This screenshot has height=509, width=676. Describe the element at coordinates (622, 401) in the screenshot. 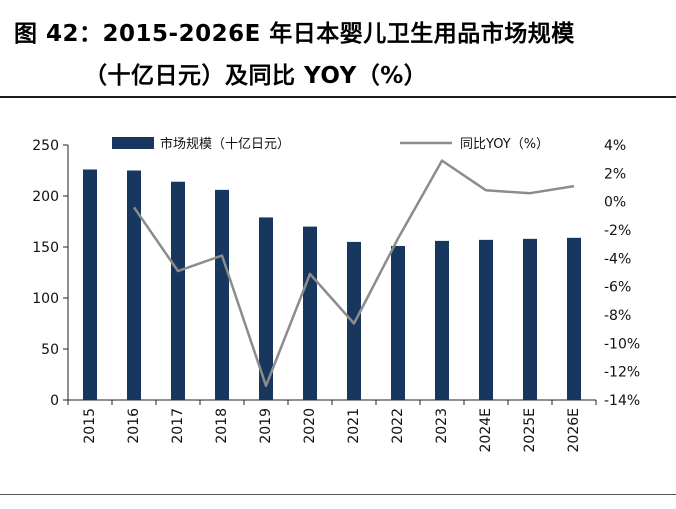

I see `right-axis-tick-label: -14%` at that location.